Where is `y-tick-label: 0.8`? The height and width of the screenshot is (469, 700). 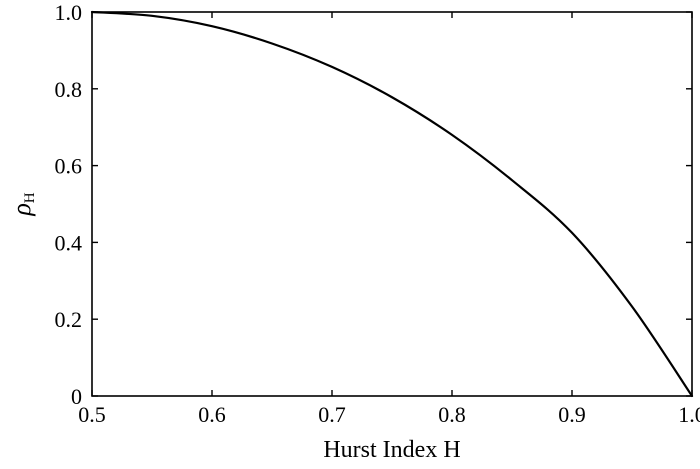
y-tick-label: 0.8 is located at coordinates (69, 89).